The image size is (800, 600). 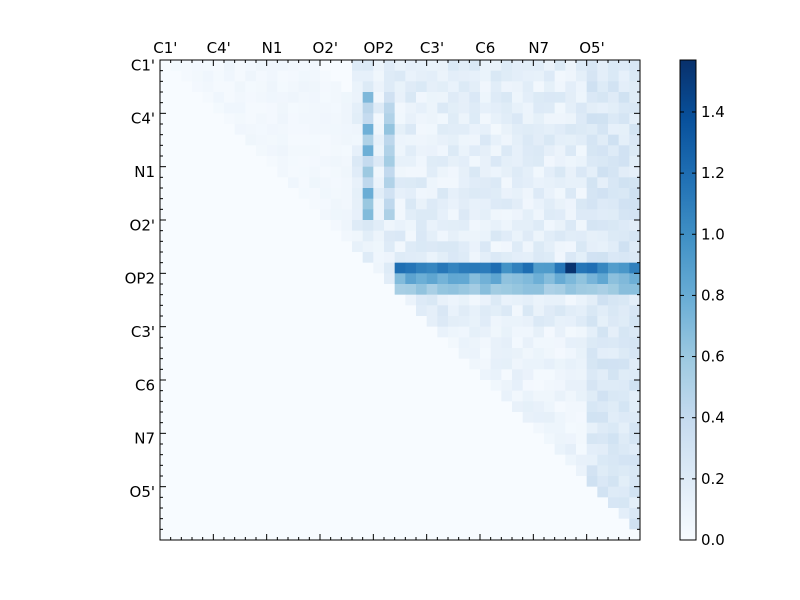 I want to click on colorbar-tick-label: 0.0, so click(x=713, y=540).